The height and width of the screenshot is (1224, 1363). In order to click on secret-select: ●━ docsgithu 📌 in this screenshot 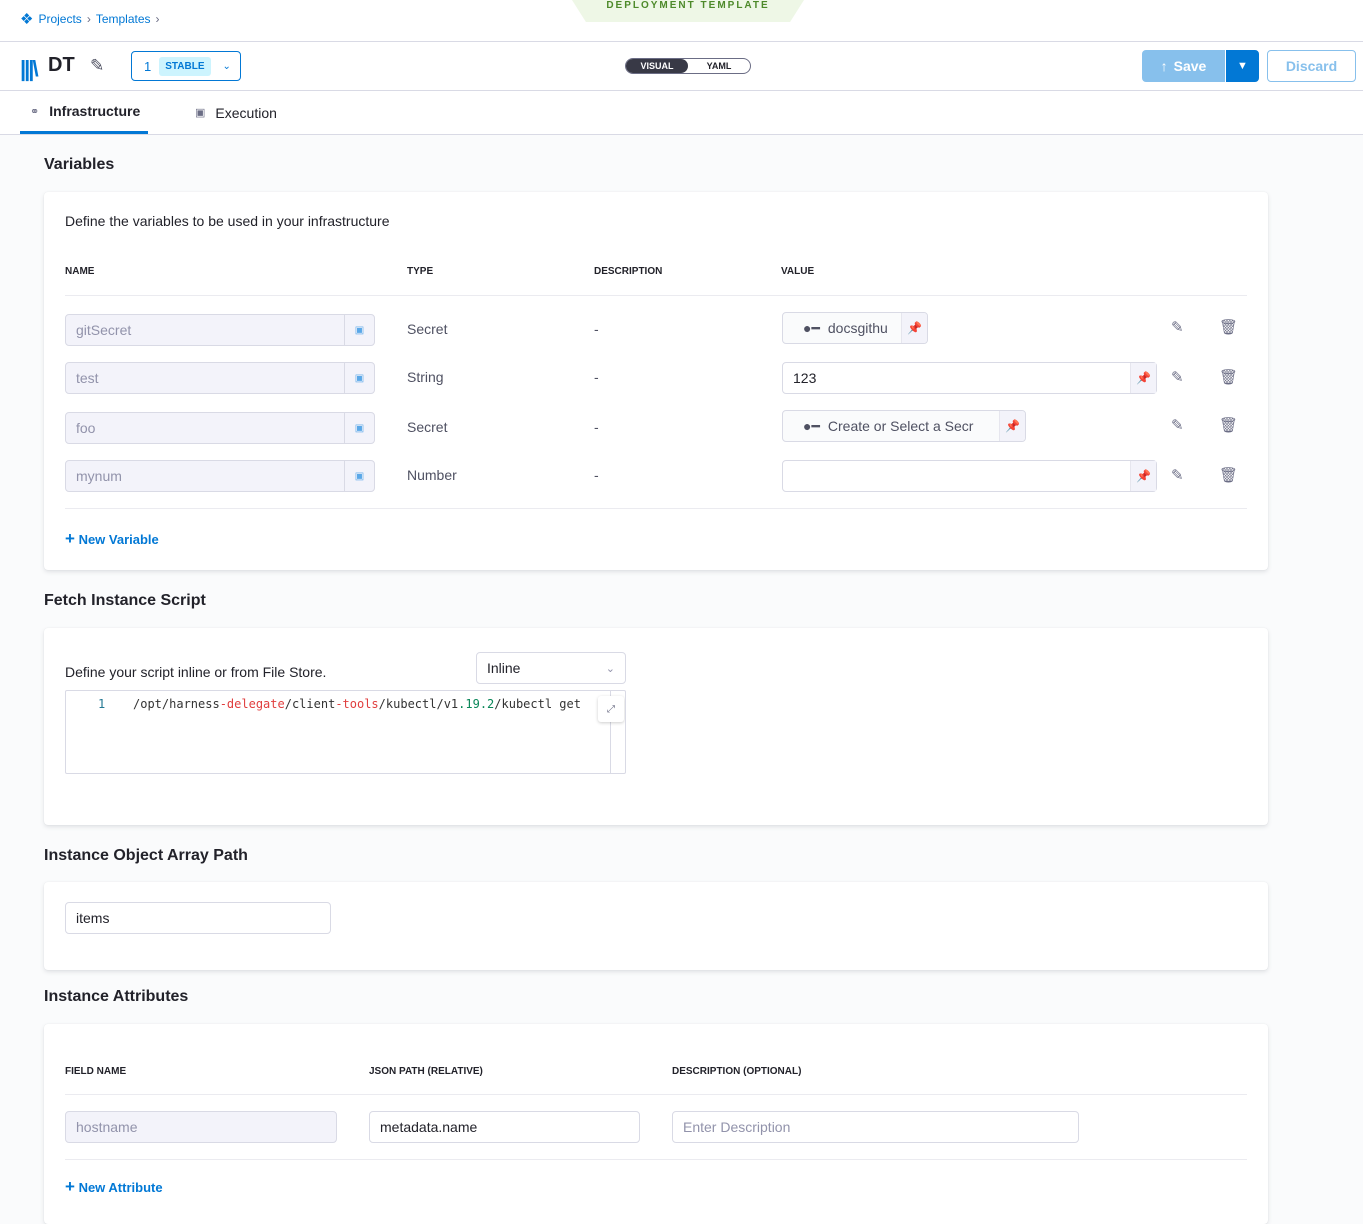, I will do `click(855, 328)`.